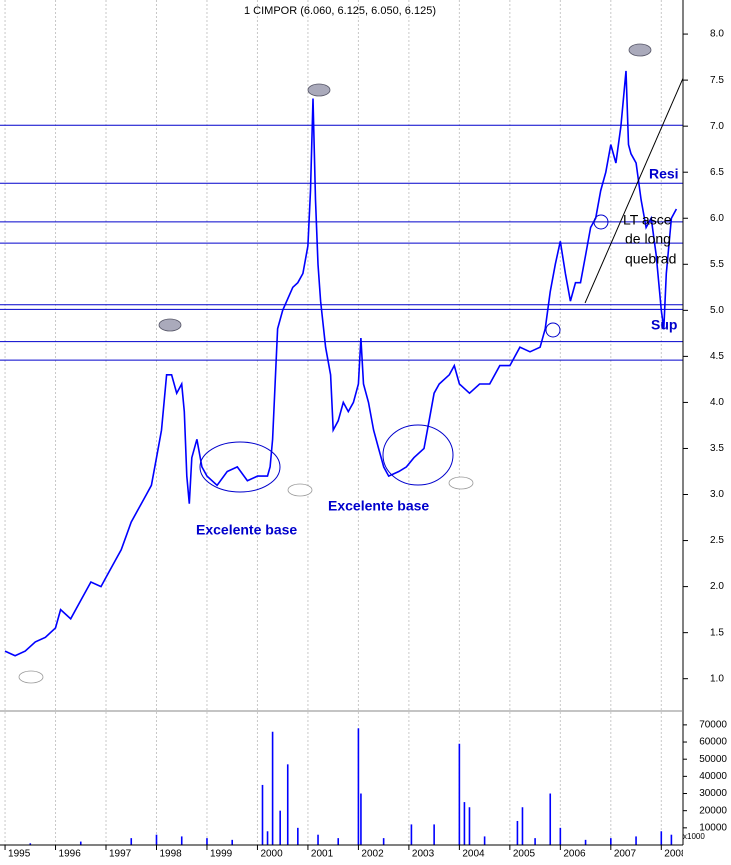 Image resolution: width=731 pixels, height=865 pixels. Describe the element at coordinates (717, 172) in the screenshot. I see `y-tick-label: 6.5` at that location.